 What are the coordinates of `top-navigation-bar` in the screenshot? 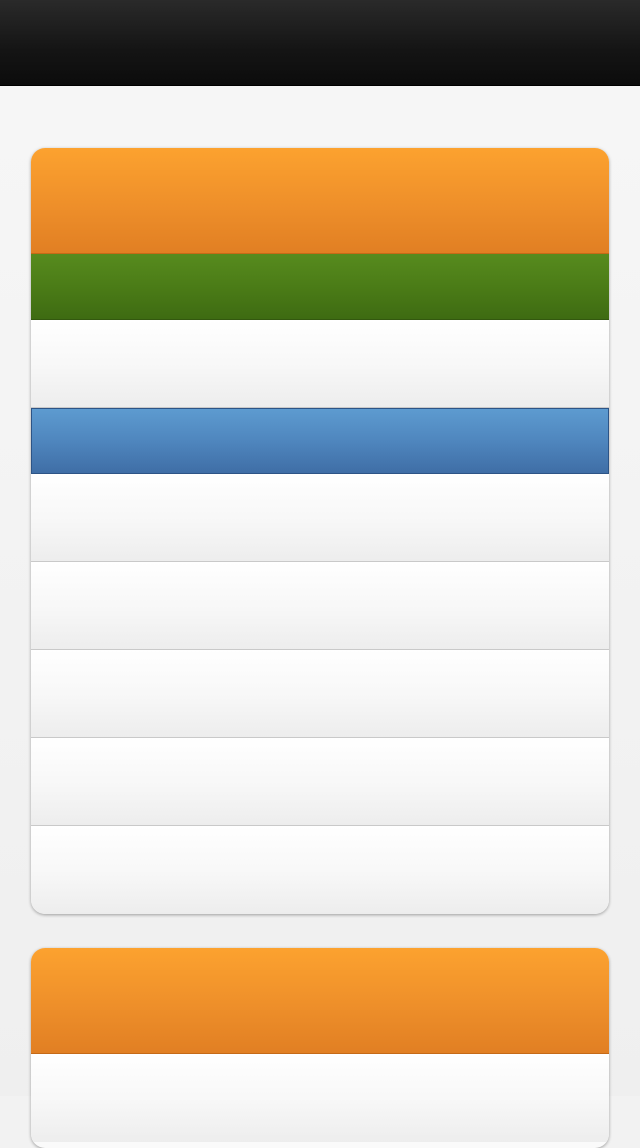 It's located at (320, 43).